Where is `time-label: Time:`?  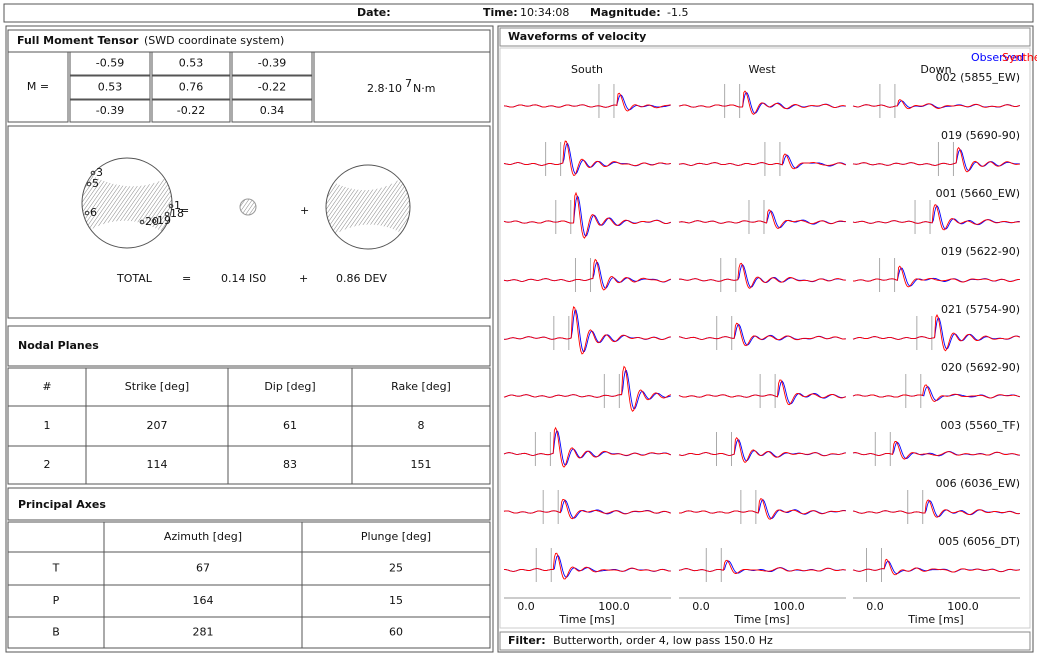
time-label: Time: is located at coordinates (500, 12).